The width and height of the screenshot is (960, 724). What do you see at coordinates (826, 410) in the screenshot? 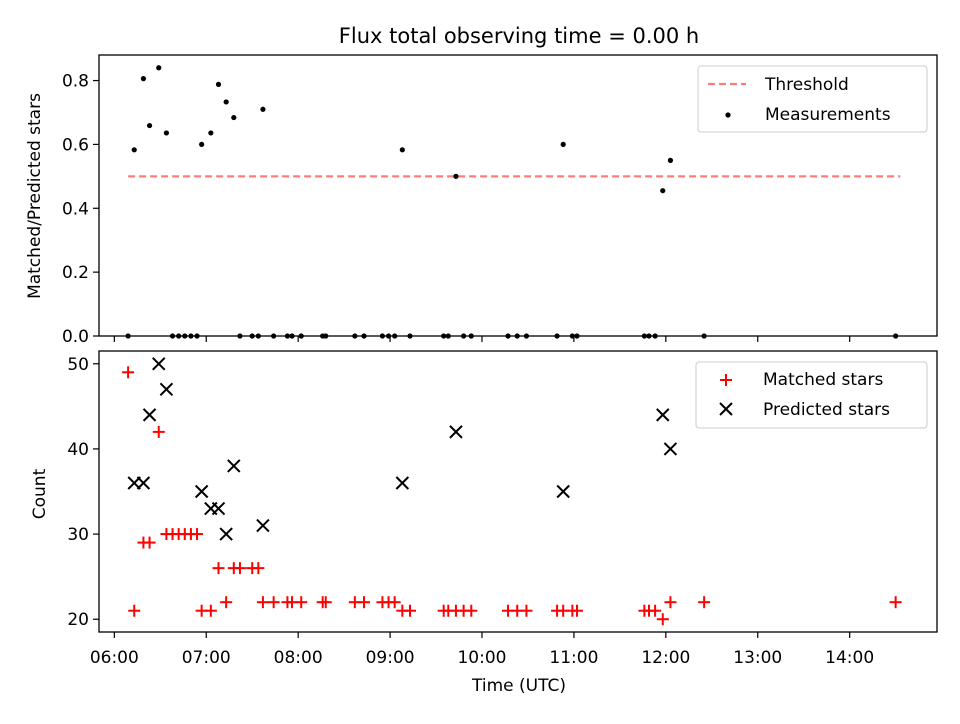
I see `legend-predicted-label: Predicted stars` at bounding box center [826, 410].